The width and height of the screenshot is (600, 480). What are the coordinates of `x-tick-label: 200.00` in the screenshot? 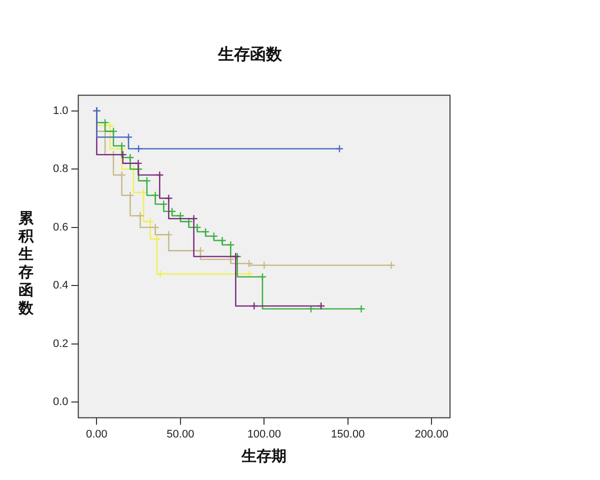 It's located at (431, 434).